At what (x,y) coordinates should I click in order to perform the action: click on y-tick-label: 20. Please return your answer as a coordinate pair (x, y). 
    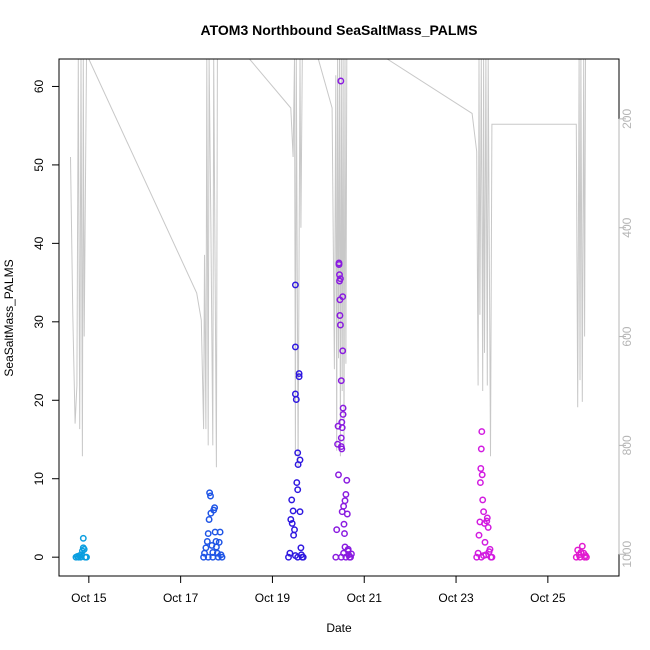
    Looking at the image, I should click on (39, 400).